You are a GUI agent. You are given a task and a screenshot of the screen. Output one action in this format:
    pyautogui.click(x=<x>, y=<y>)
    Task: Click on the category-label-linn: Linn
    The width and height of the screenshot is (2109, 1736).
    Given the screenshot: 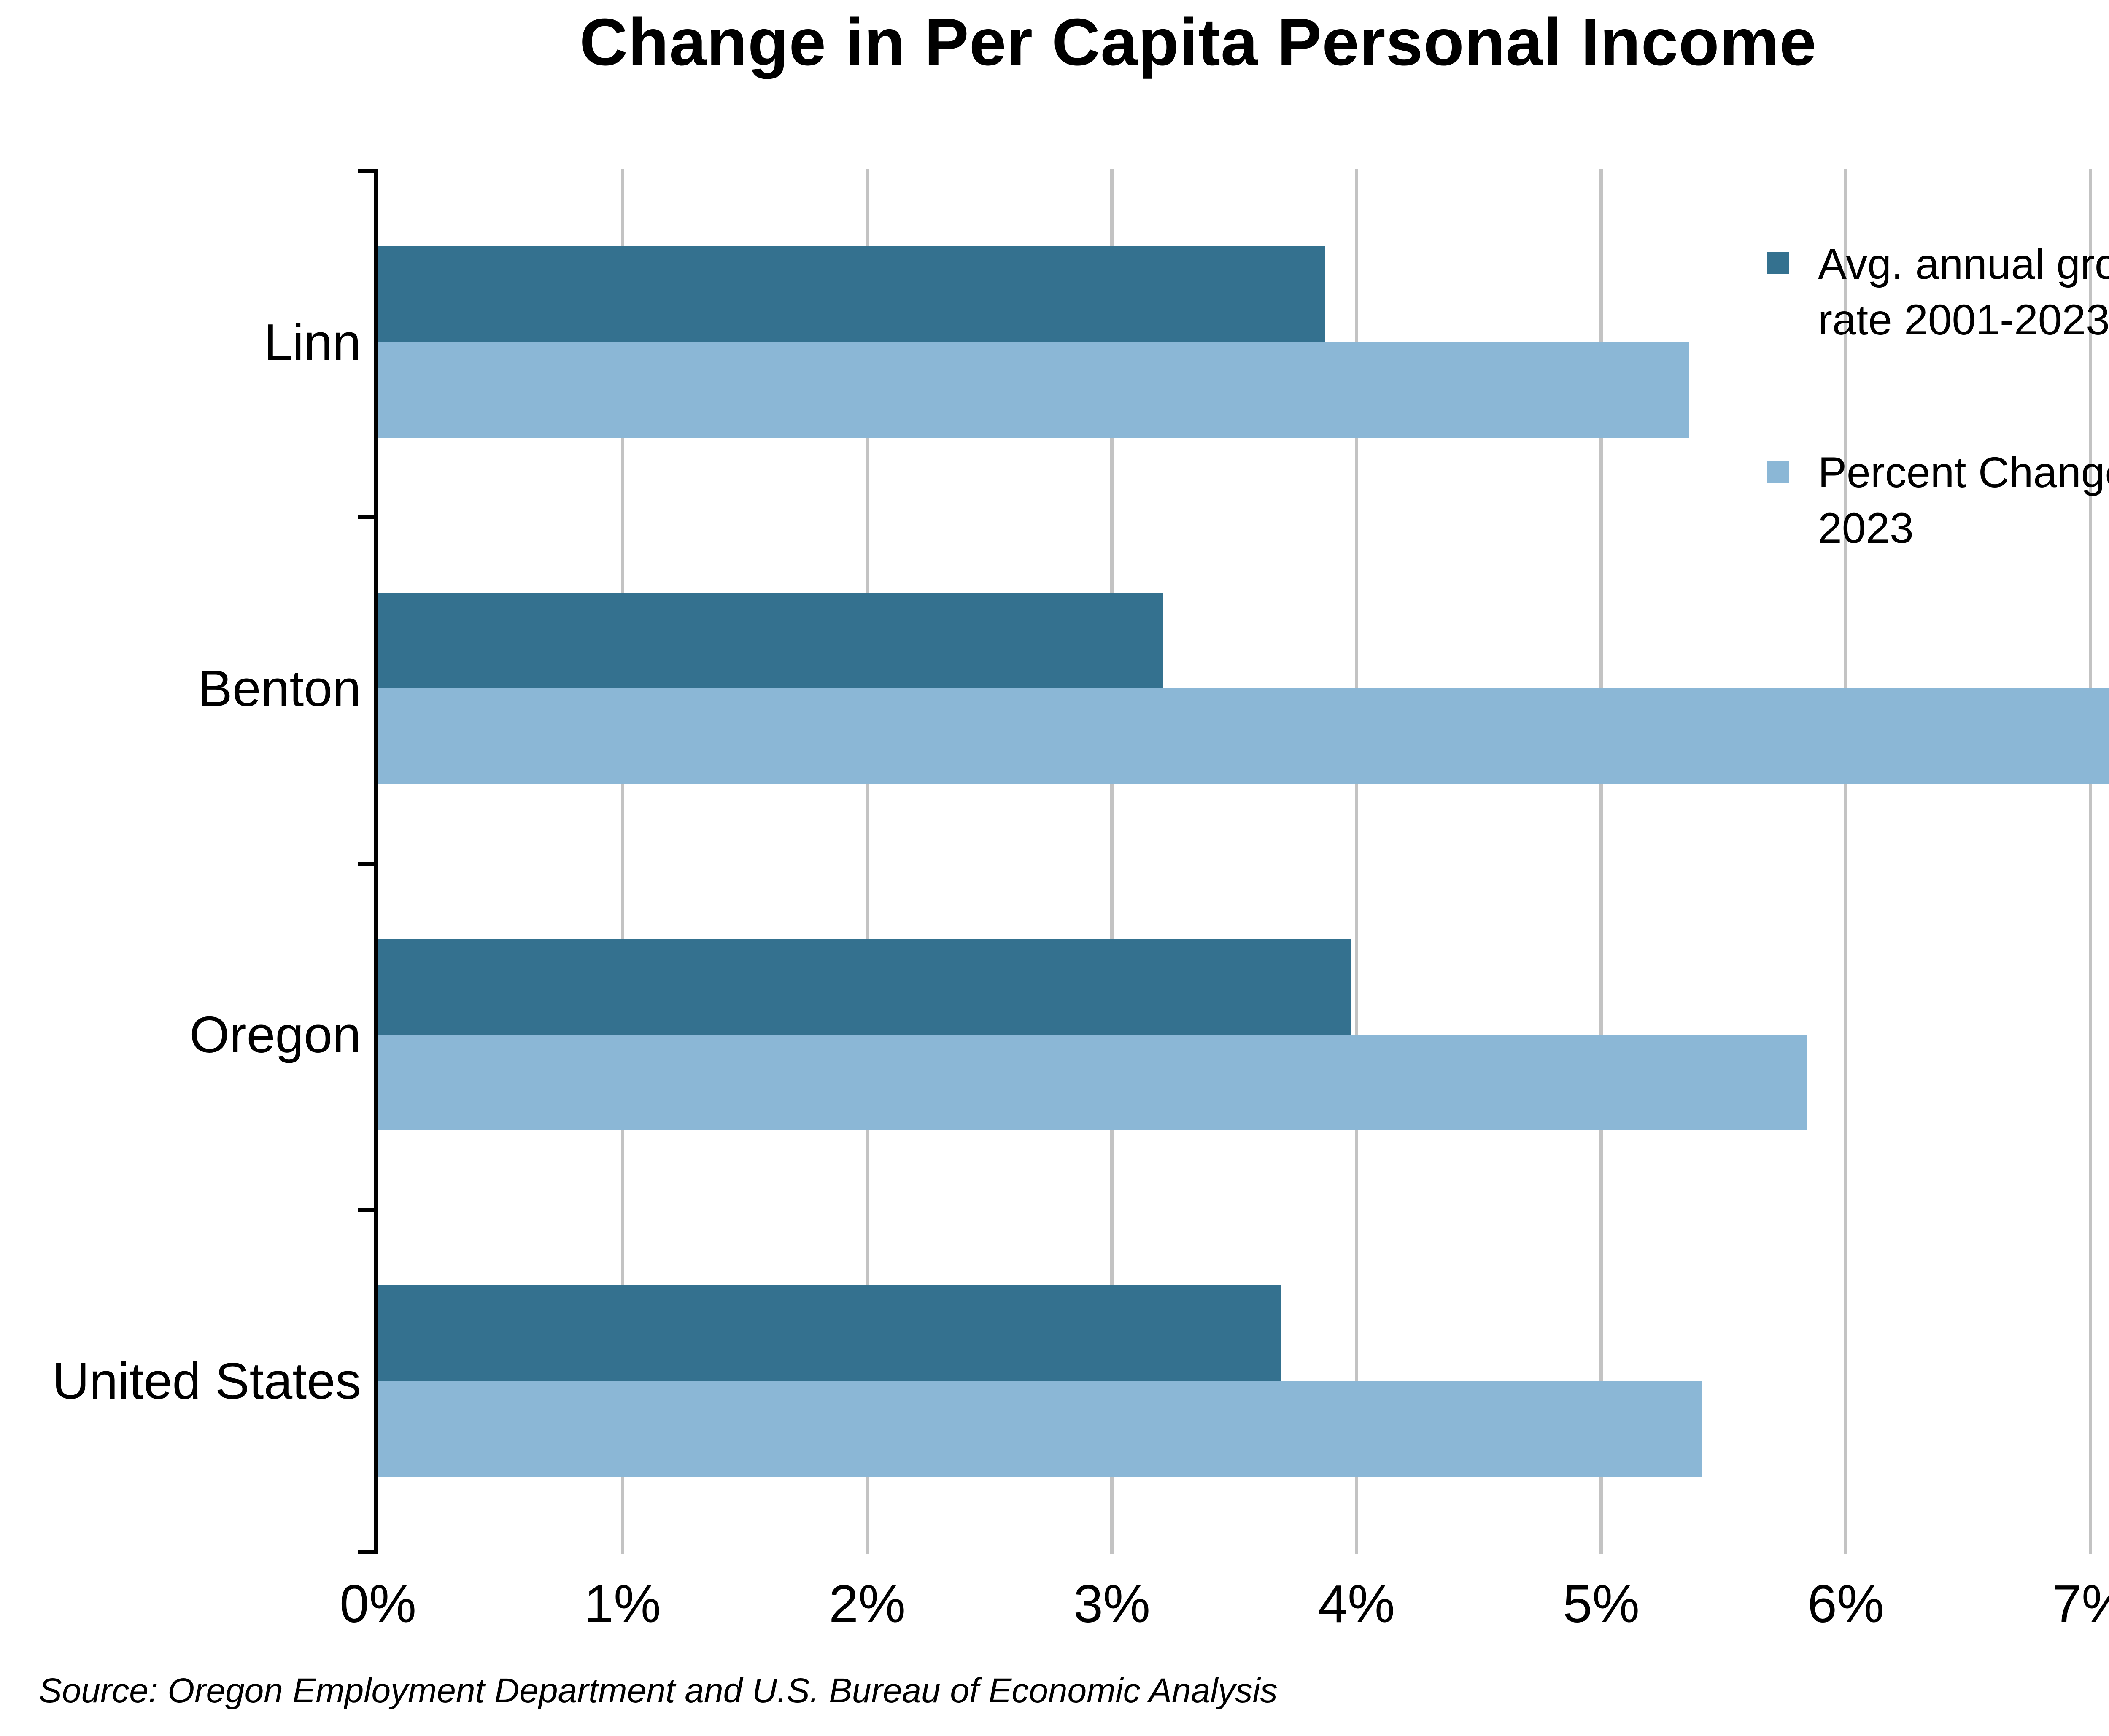 What is the action you would take?
    pyautogui.click(x=312, y=342)
    